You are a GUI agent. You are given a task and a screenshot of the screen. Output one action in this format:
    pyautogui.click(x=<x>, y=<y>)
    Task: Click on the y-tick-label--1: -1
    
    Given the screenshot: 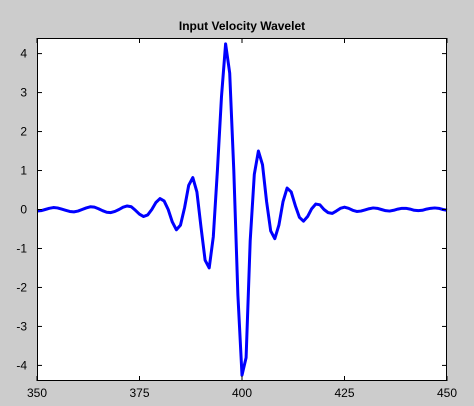 What is the action you would take?
    pyautogui.click(x=21, y=248)
    